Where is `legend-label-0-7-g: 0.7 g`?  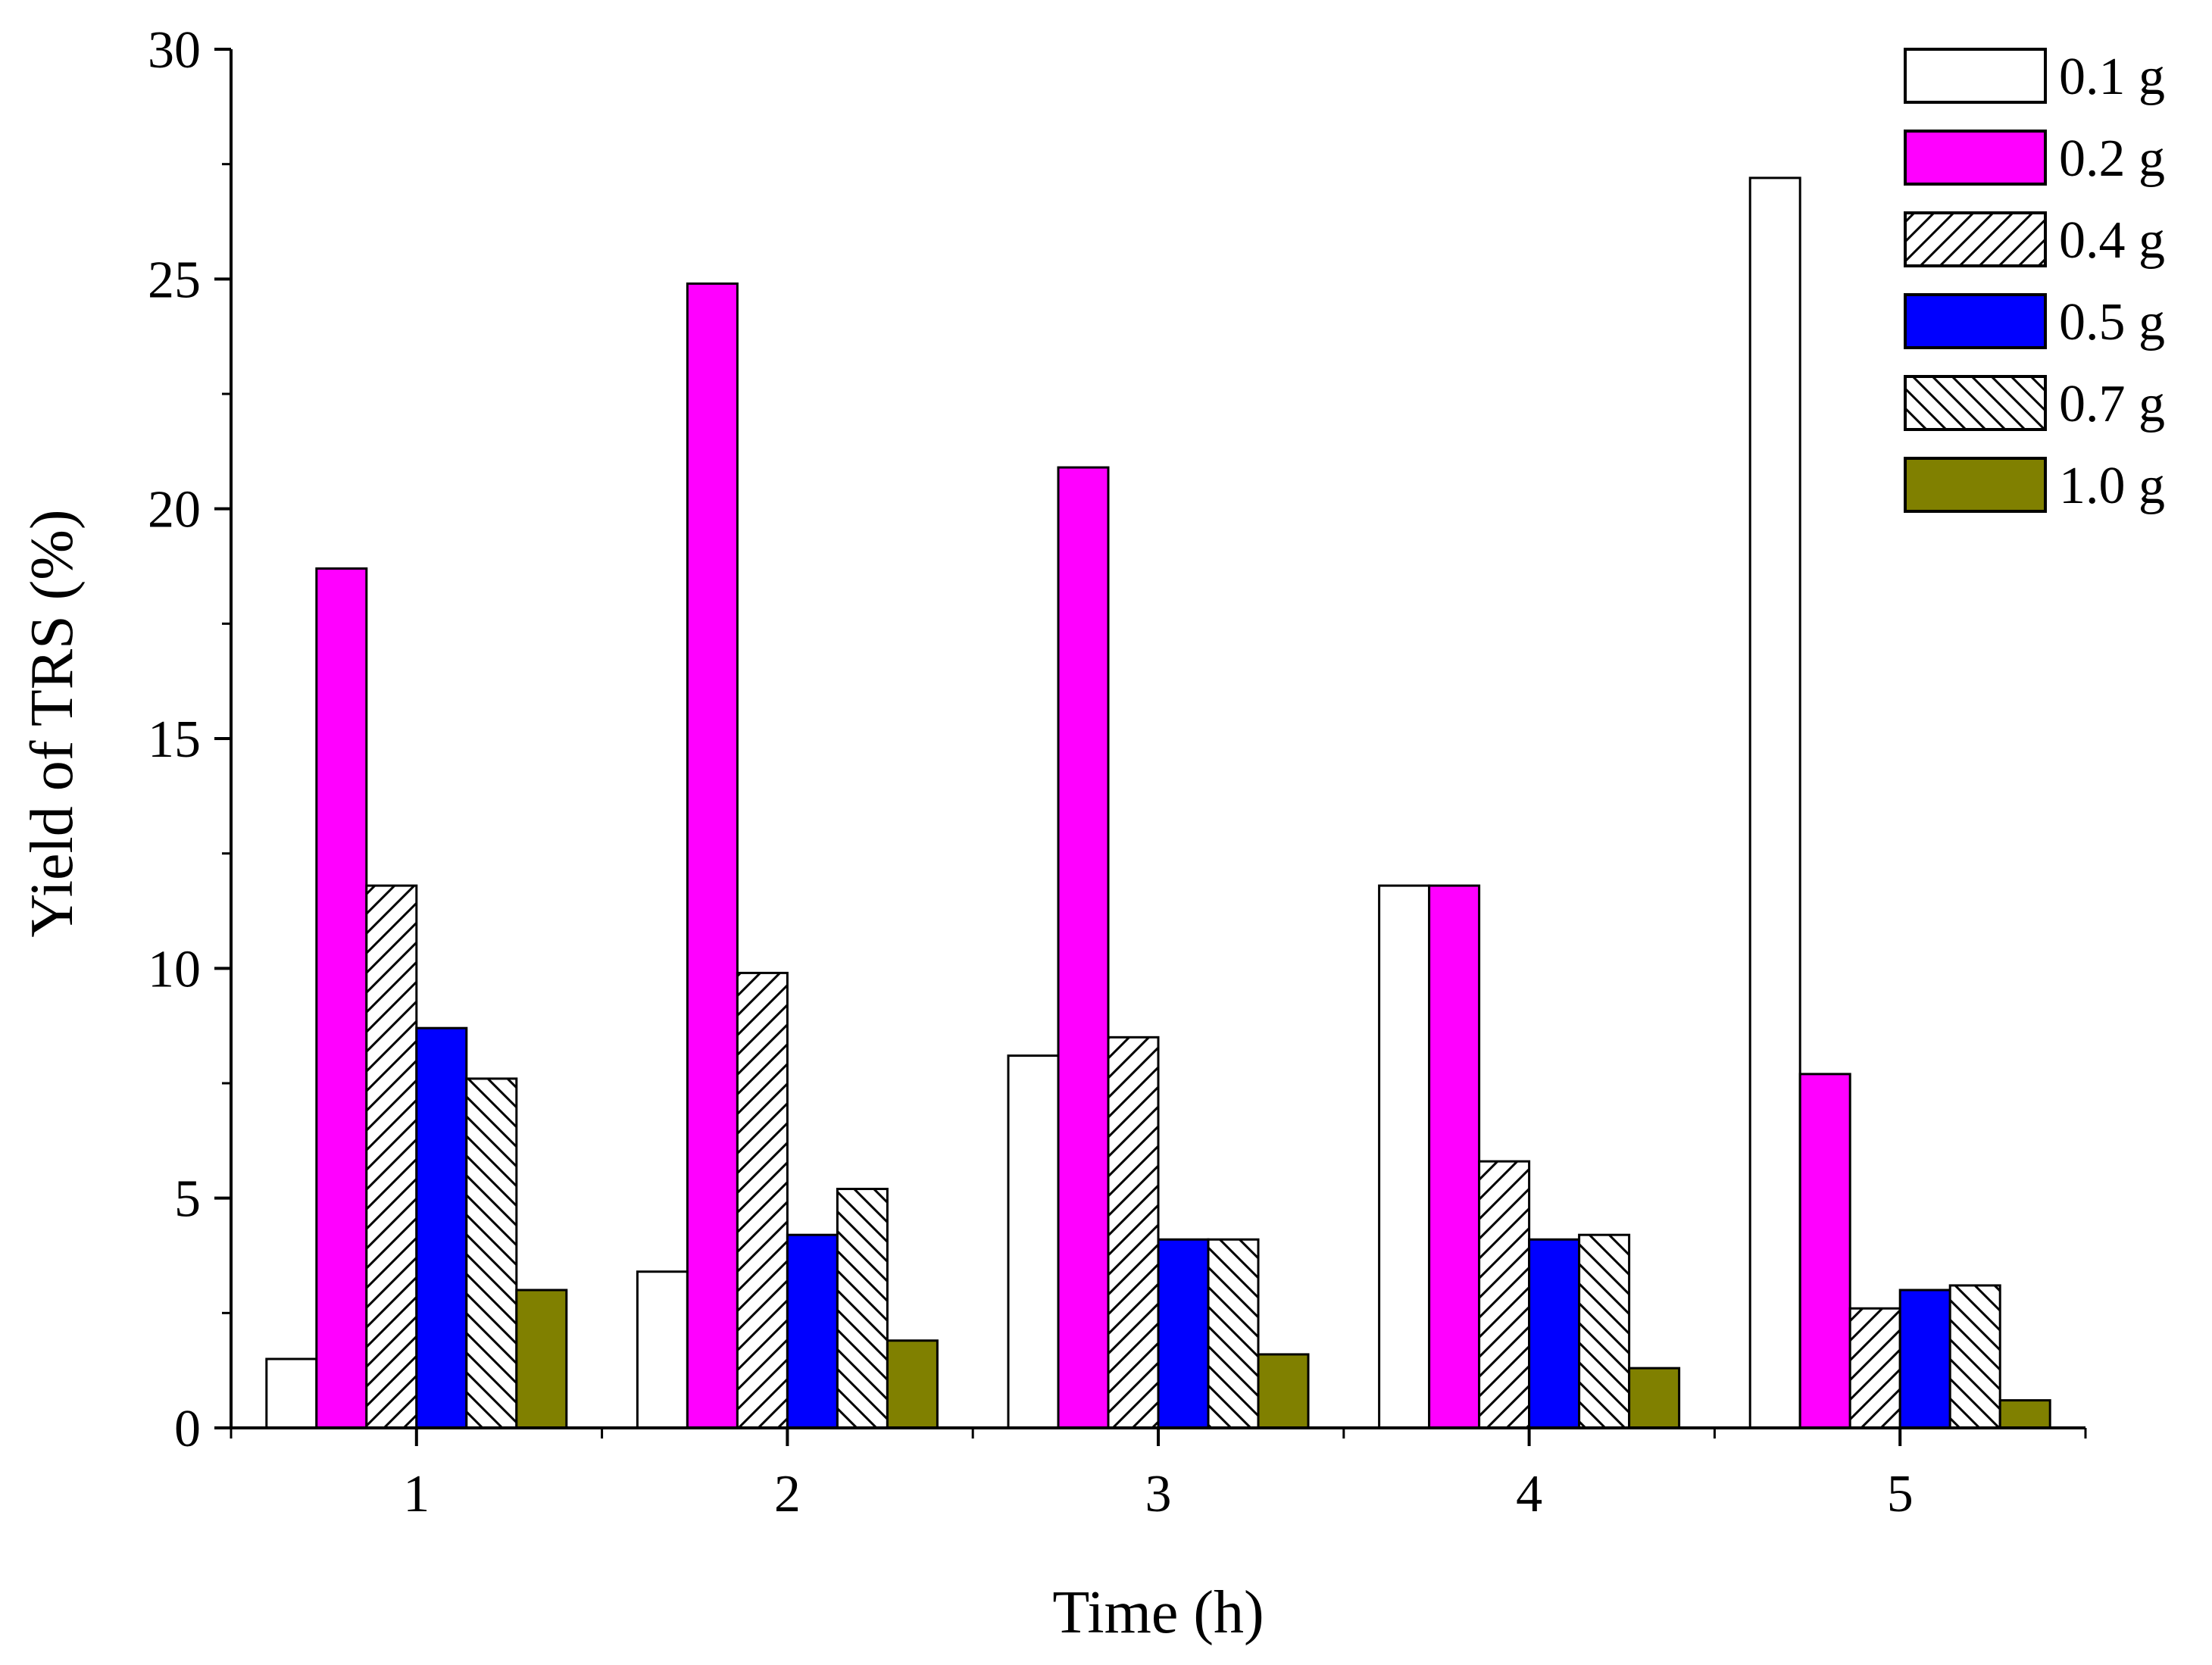 legend-label-0-7-g: 0.7 g is located at coordinates (2112, 404).